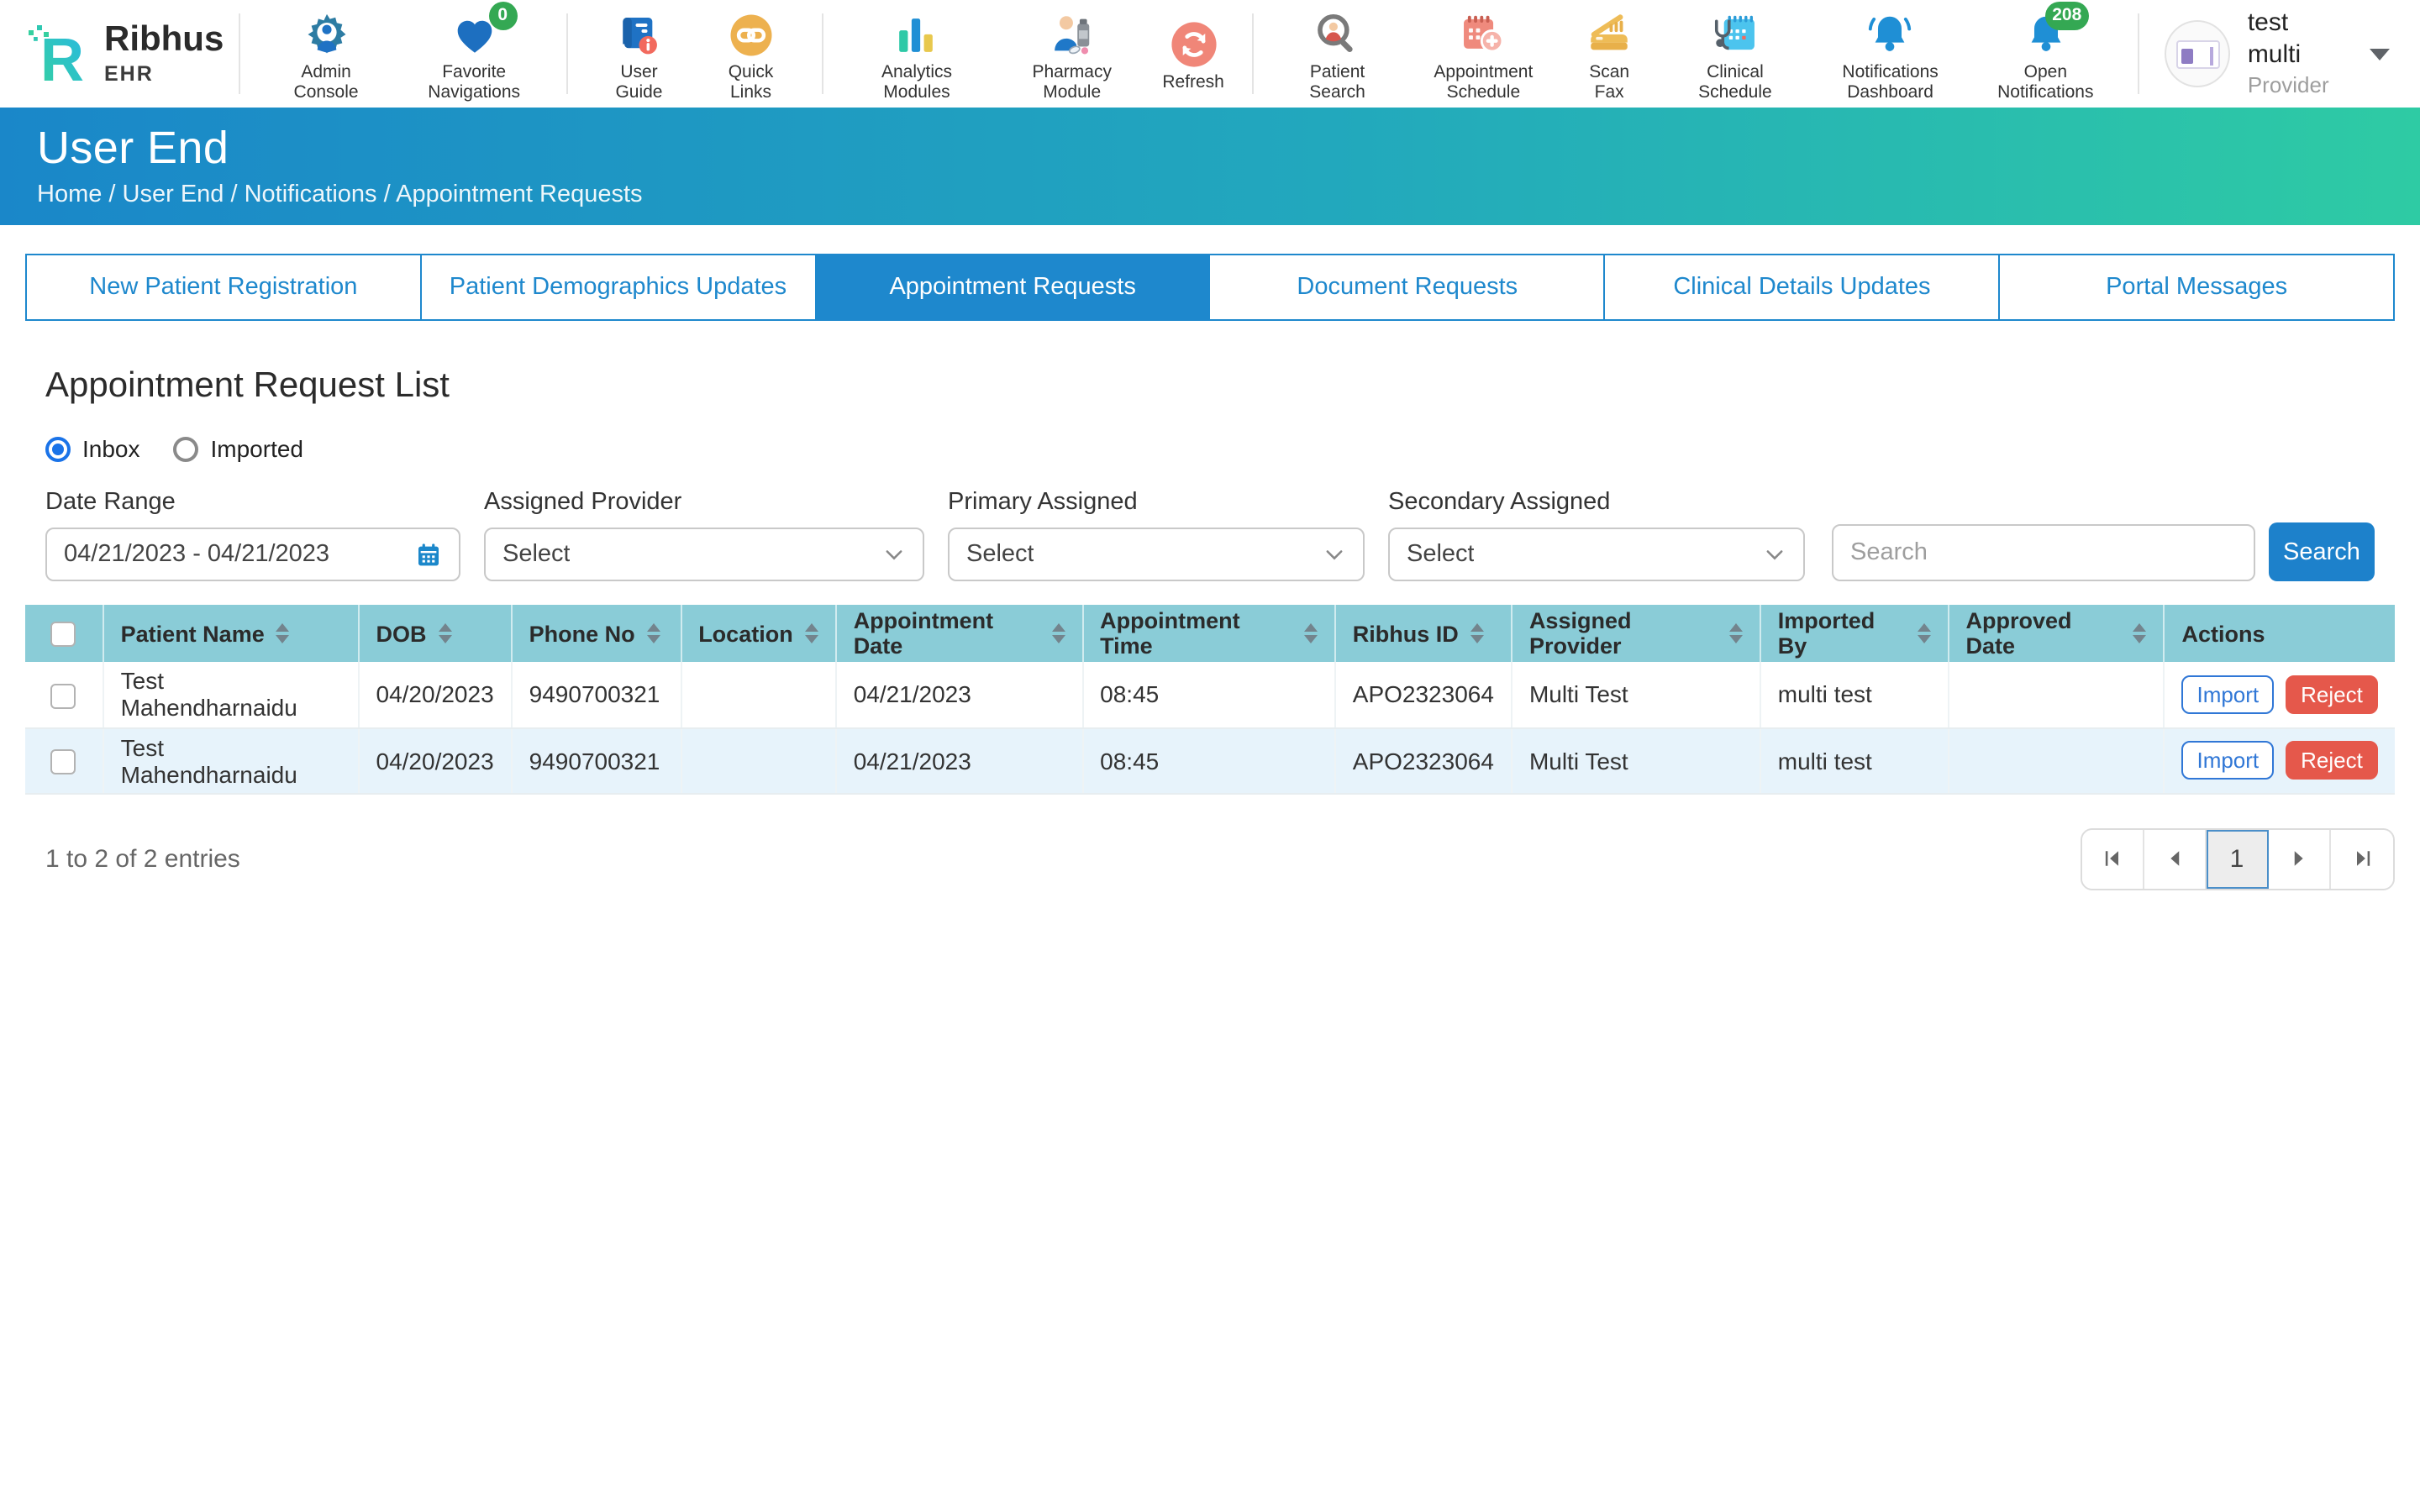 The width and height of the screenshot is (2420, 1512). Describe the element at coordinates (257, 448) in the screenshot. I see `radio-imported-label: Imported` at that location.